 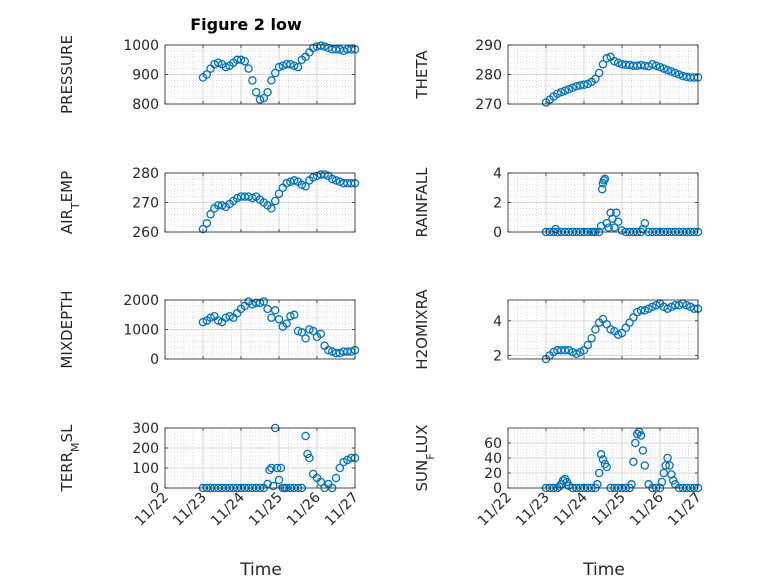 What do you see at coordinates (141, 46) in the screenshot?
I see `y-tick-label: 1000` at bounding box center [141, 46].